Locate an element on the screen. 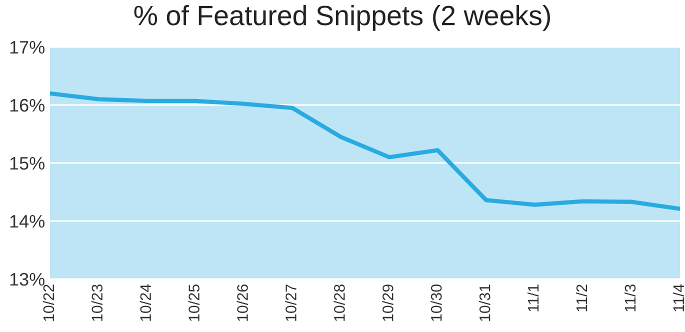  x-tick-label: 11/2 is located at coordinates (582, 298).